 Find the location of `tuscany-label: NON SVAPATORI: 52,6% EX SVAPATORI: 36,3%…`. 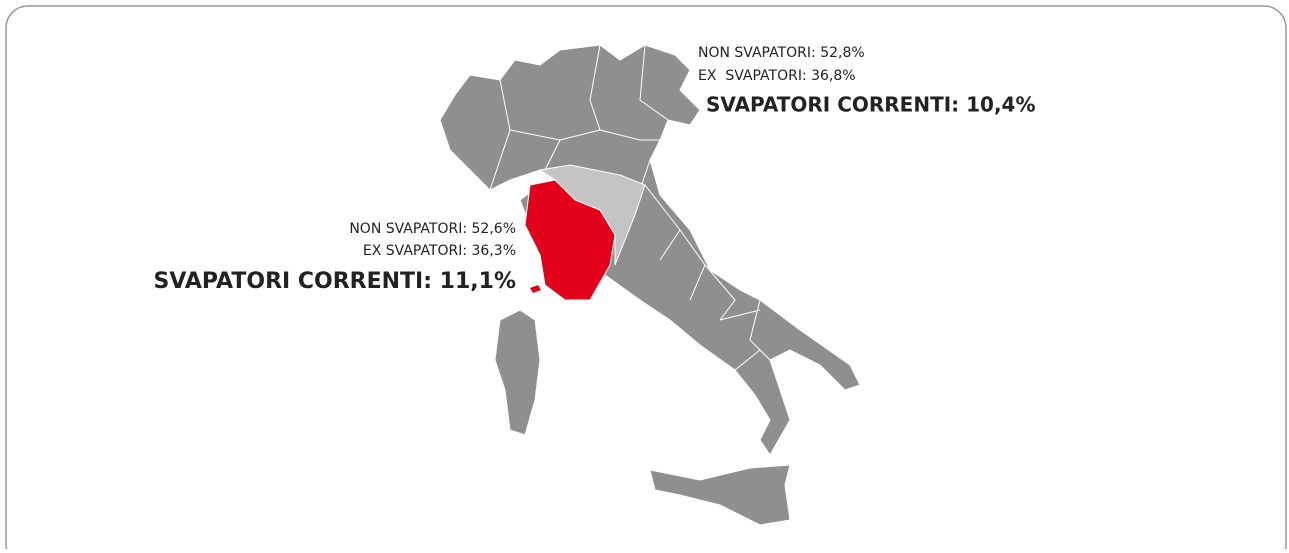

tuscany-label: NON SVAPATORI: 52,6% EX SVAPATORI: 36,3%… is located at coordinates (335, 257).